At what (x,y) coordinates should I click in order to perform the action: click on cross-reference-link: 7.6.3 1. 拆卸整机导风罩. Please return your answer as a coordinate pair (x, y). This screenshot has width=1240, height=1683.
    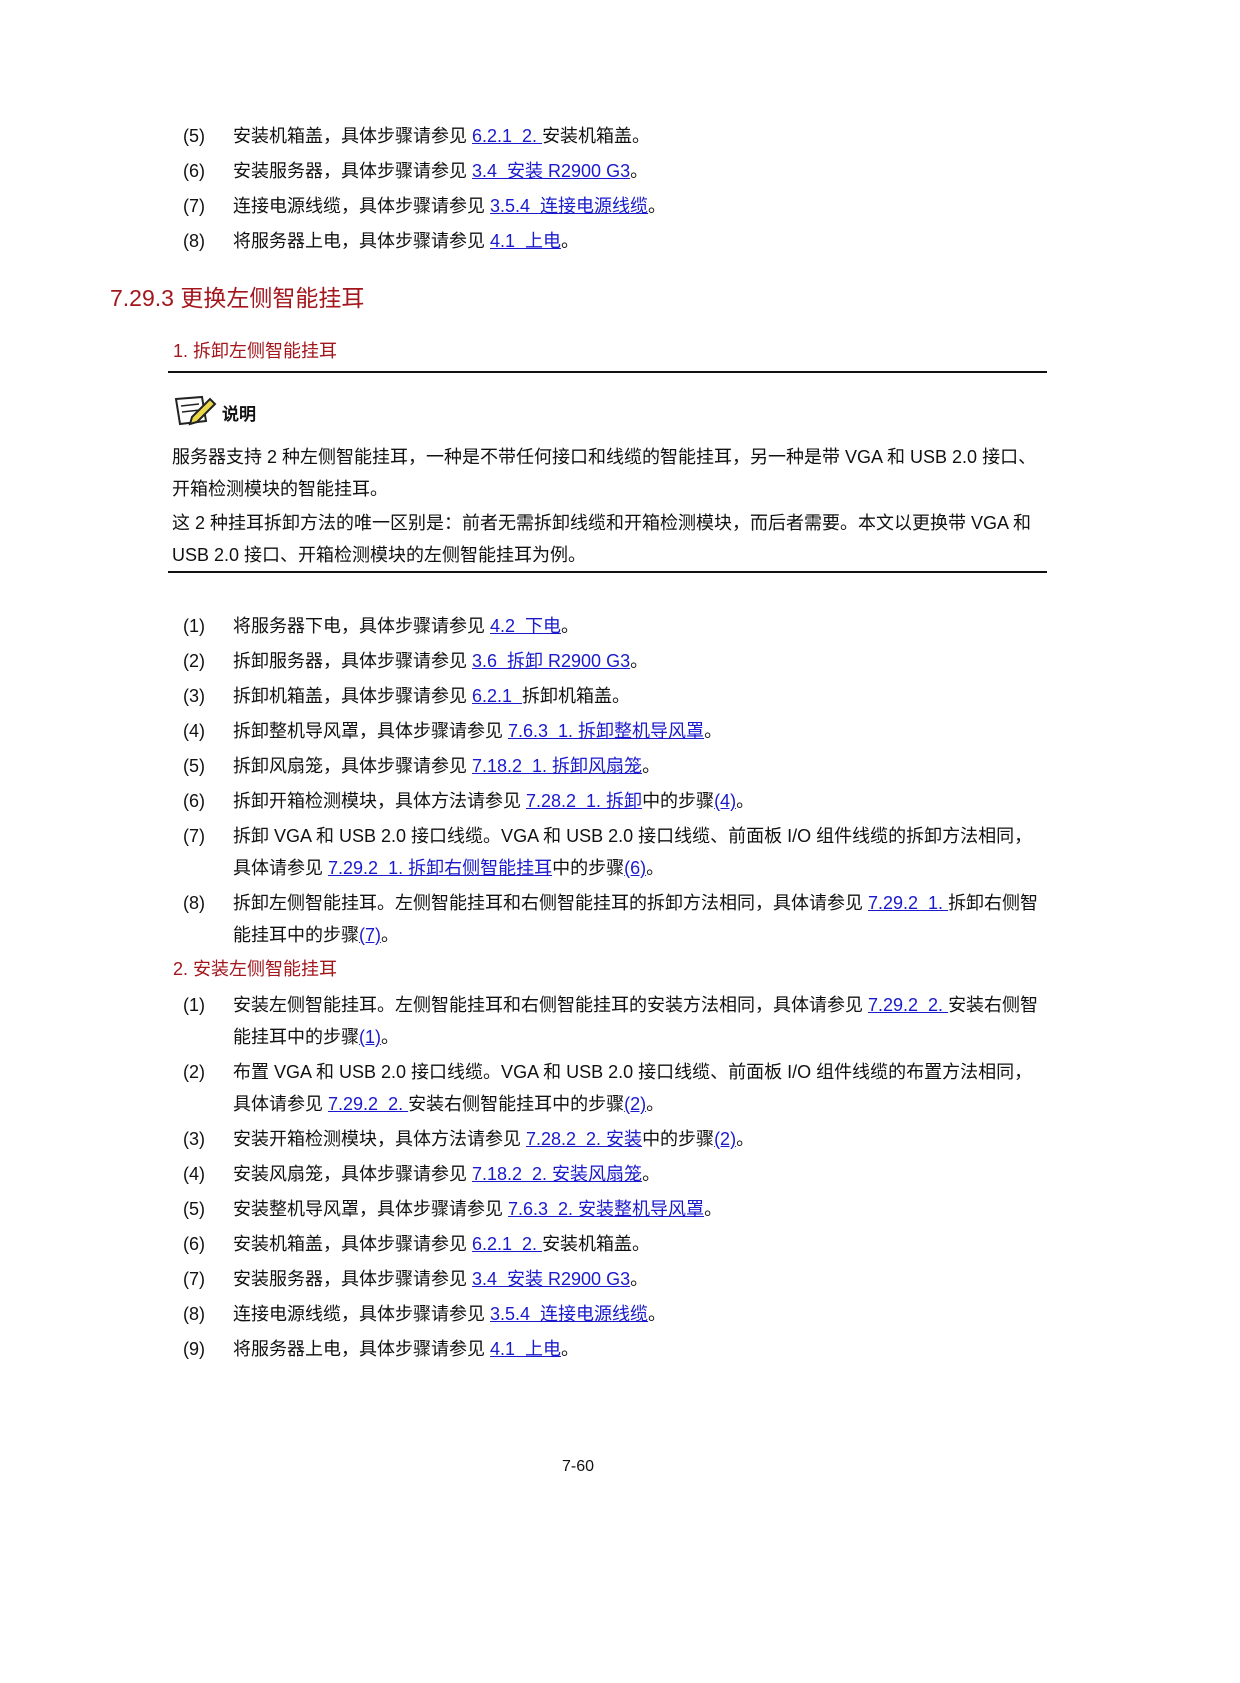
    Looking at the image, I should click on (606, 731).